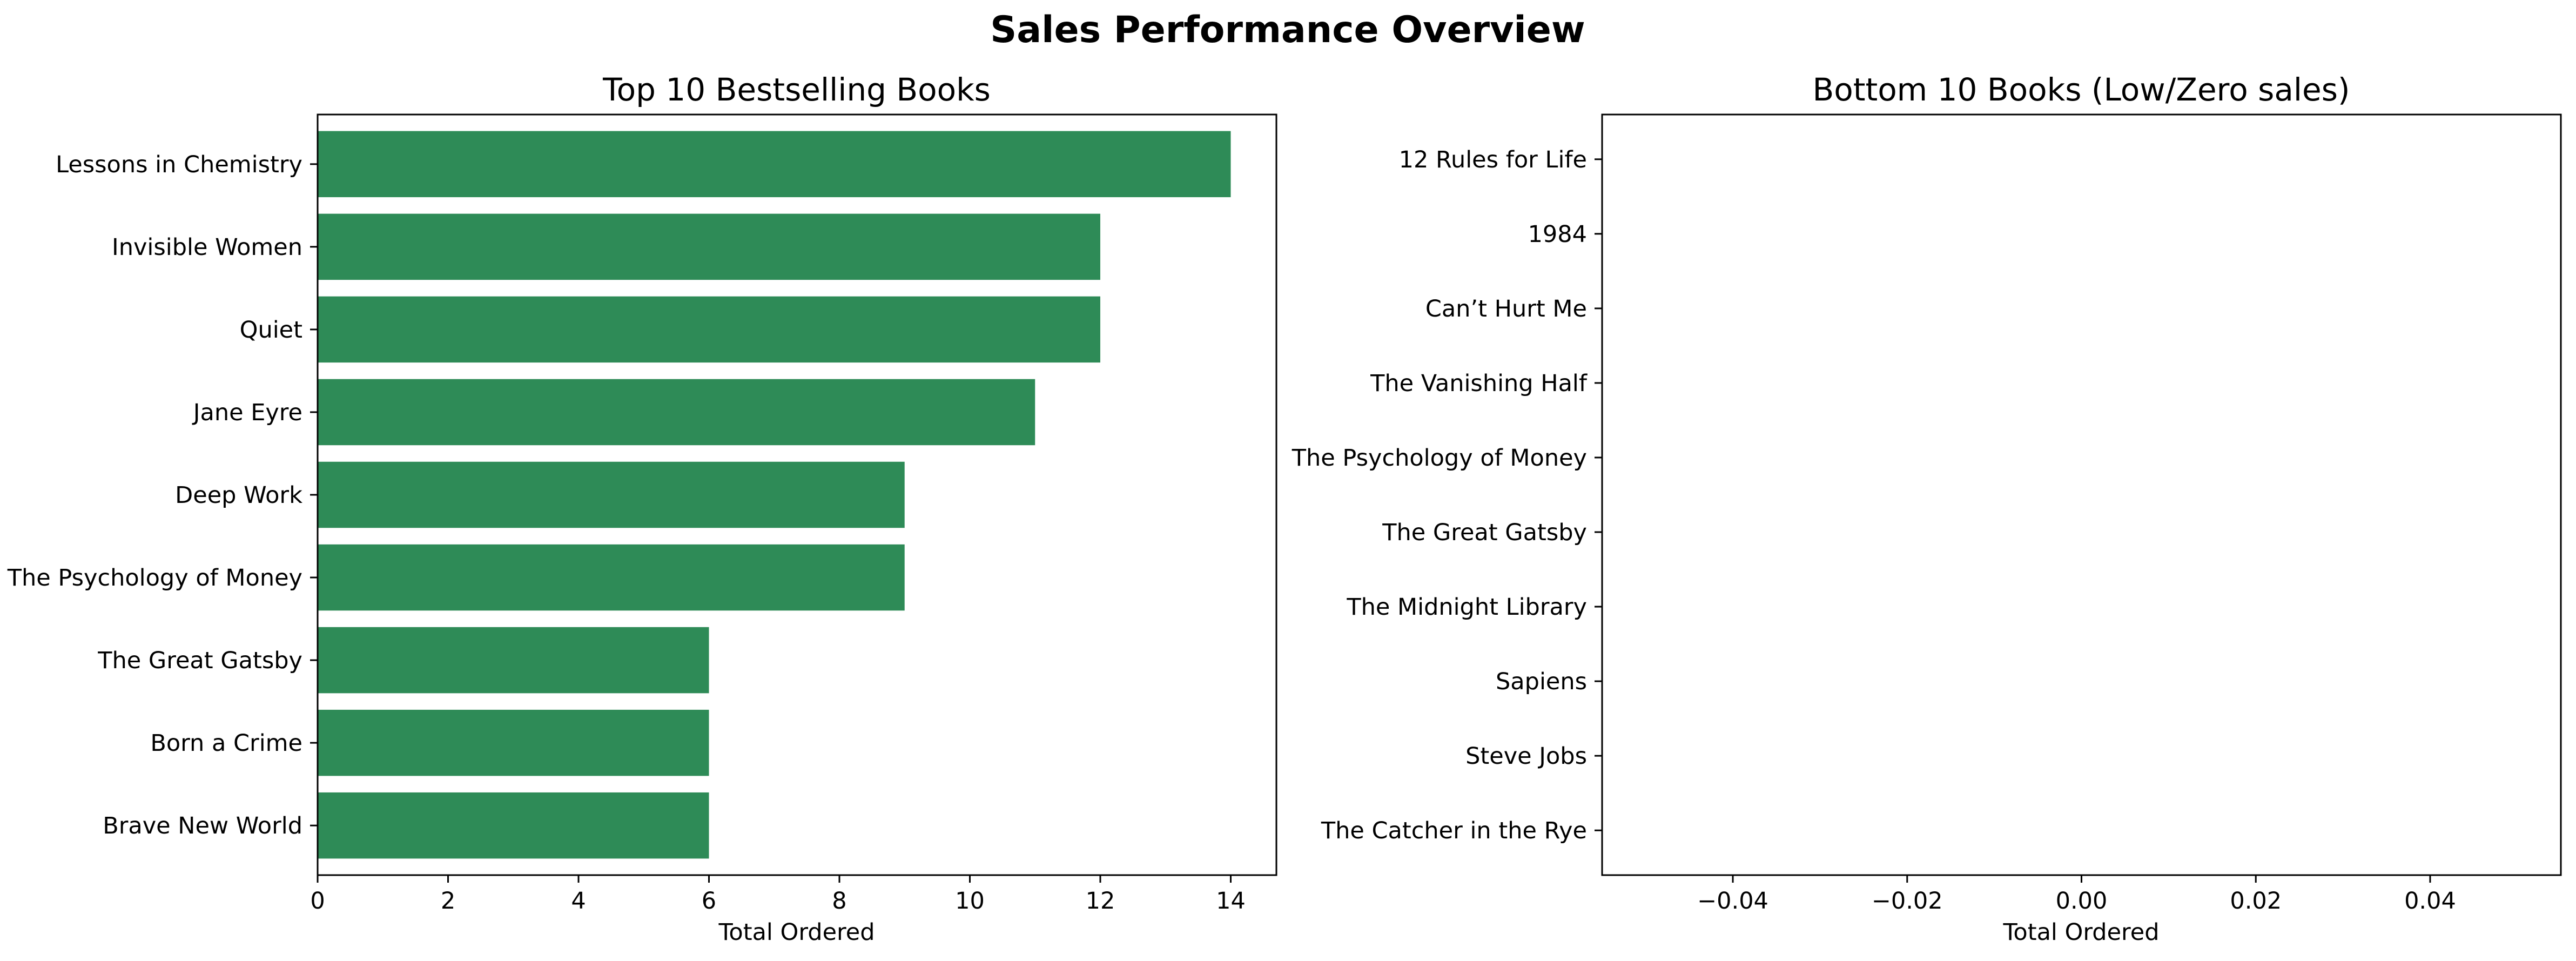 The width and height of the screenshot is (2576, 961). What do you see at coordinates (1493, 159) in the screenshot?
I see `y-tick-label: 12 Rules for Life` at bounding box center [1493, 159].